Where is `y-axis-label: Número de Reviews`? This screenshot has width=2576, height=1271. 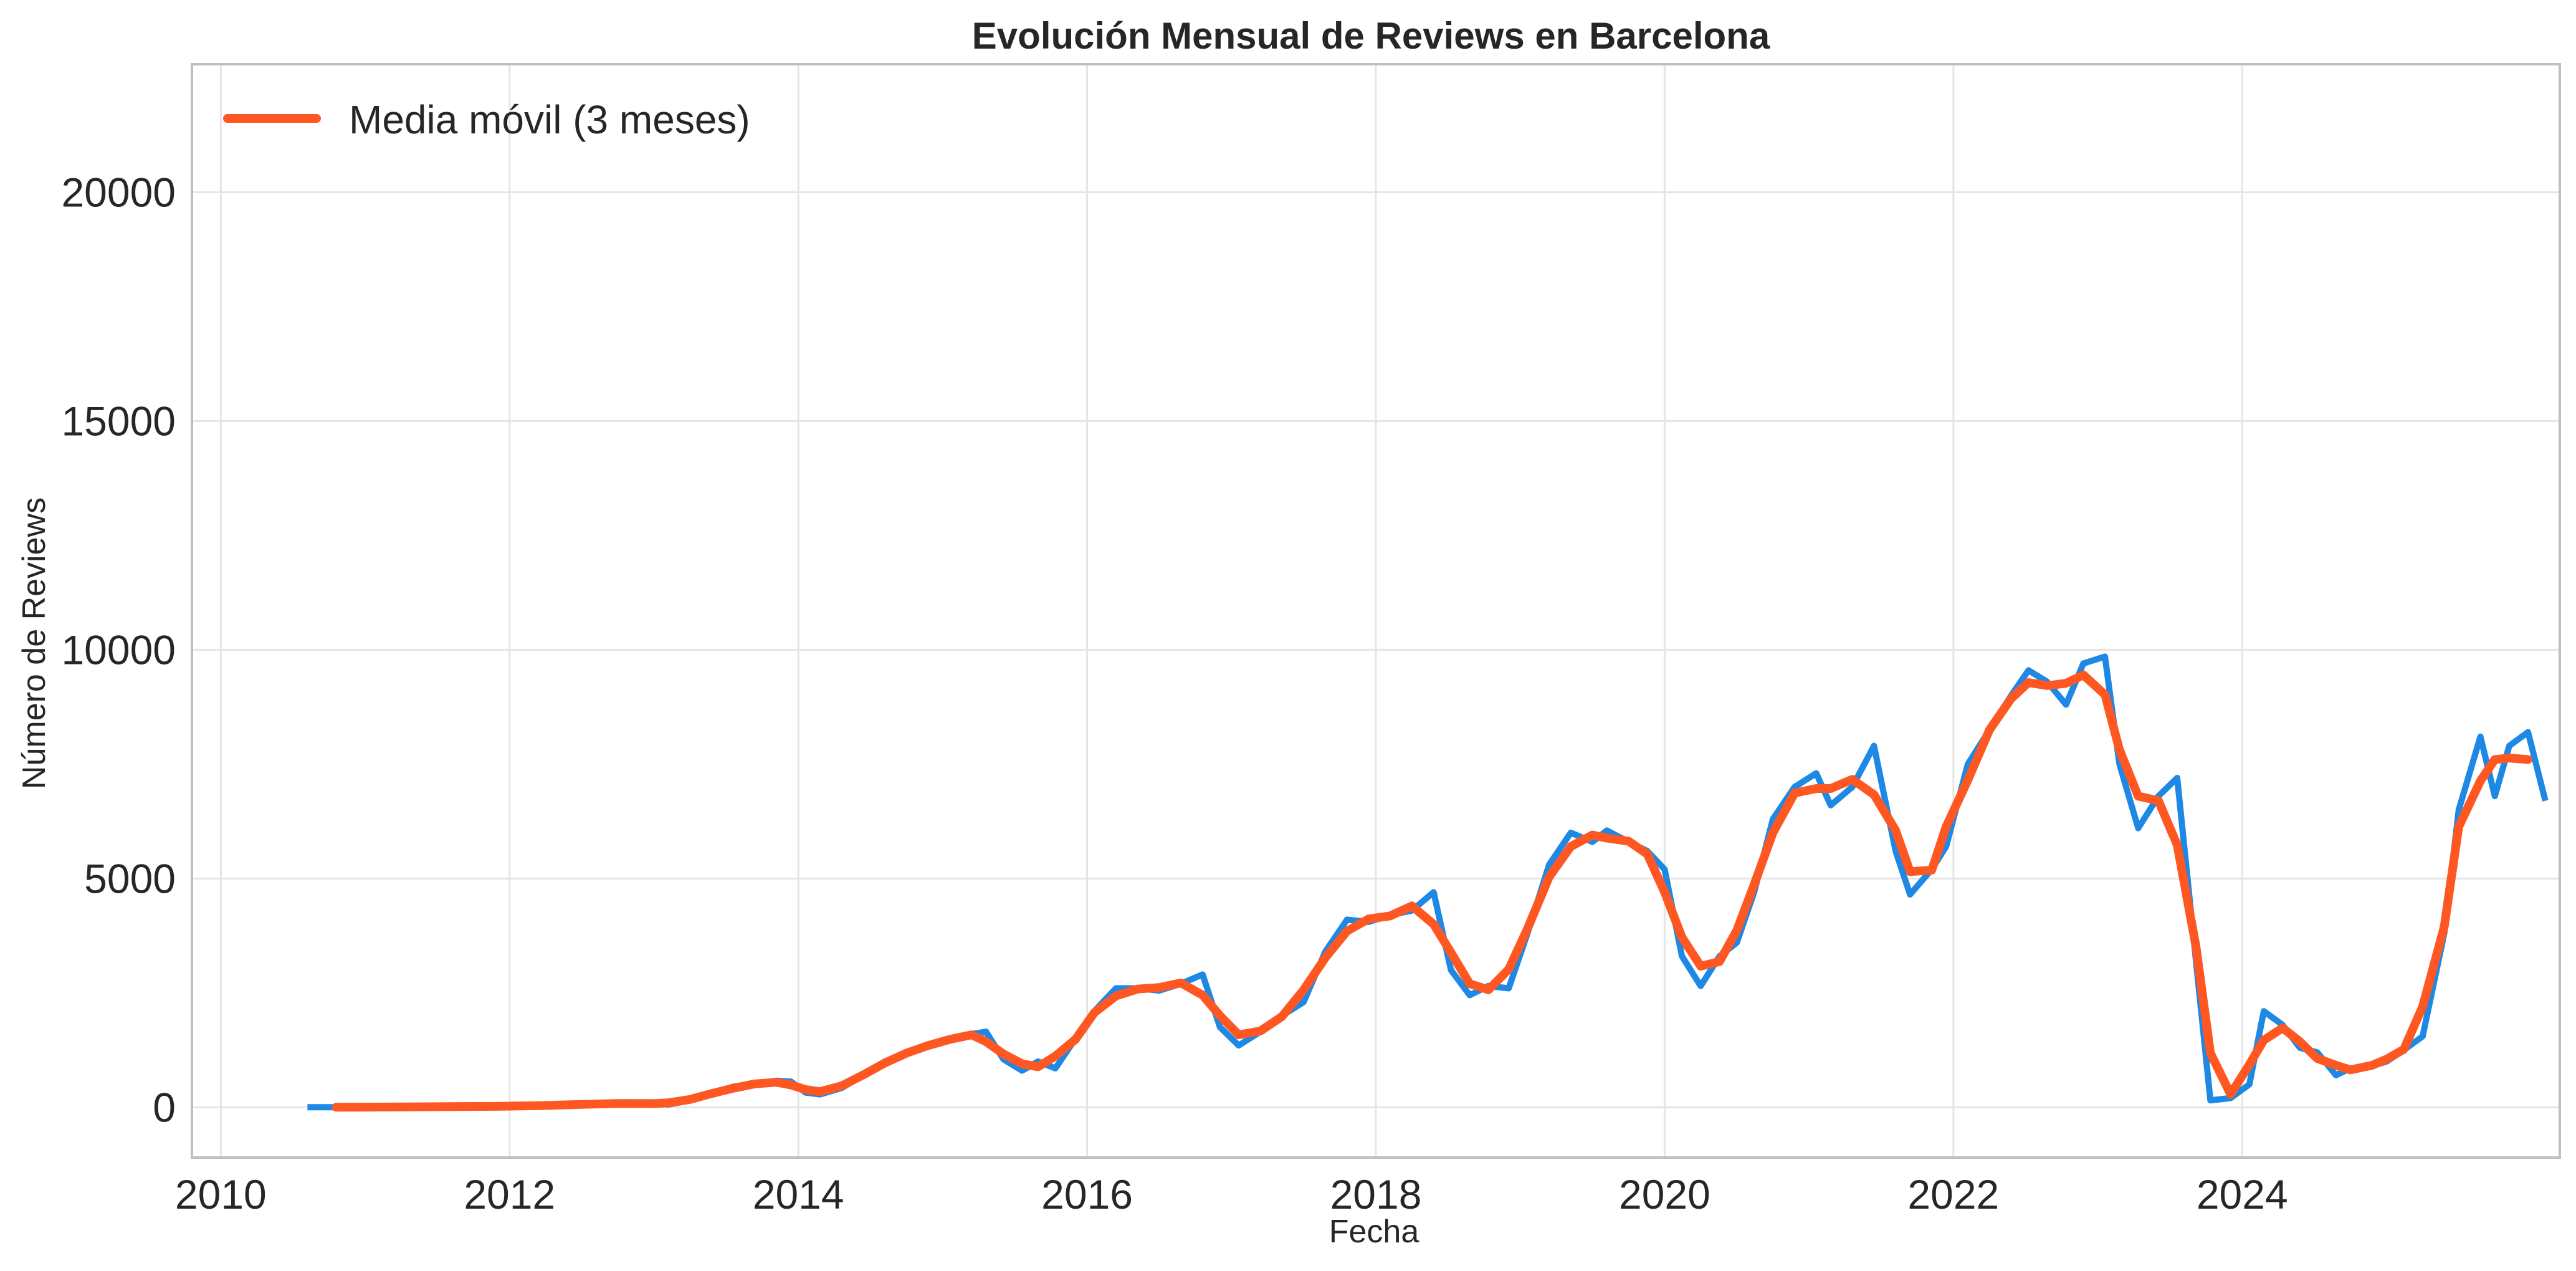
y-axis-label: Número de Reviews is located at coordinates (34, 643).